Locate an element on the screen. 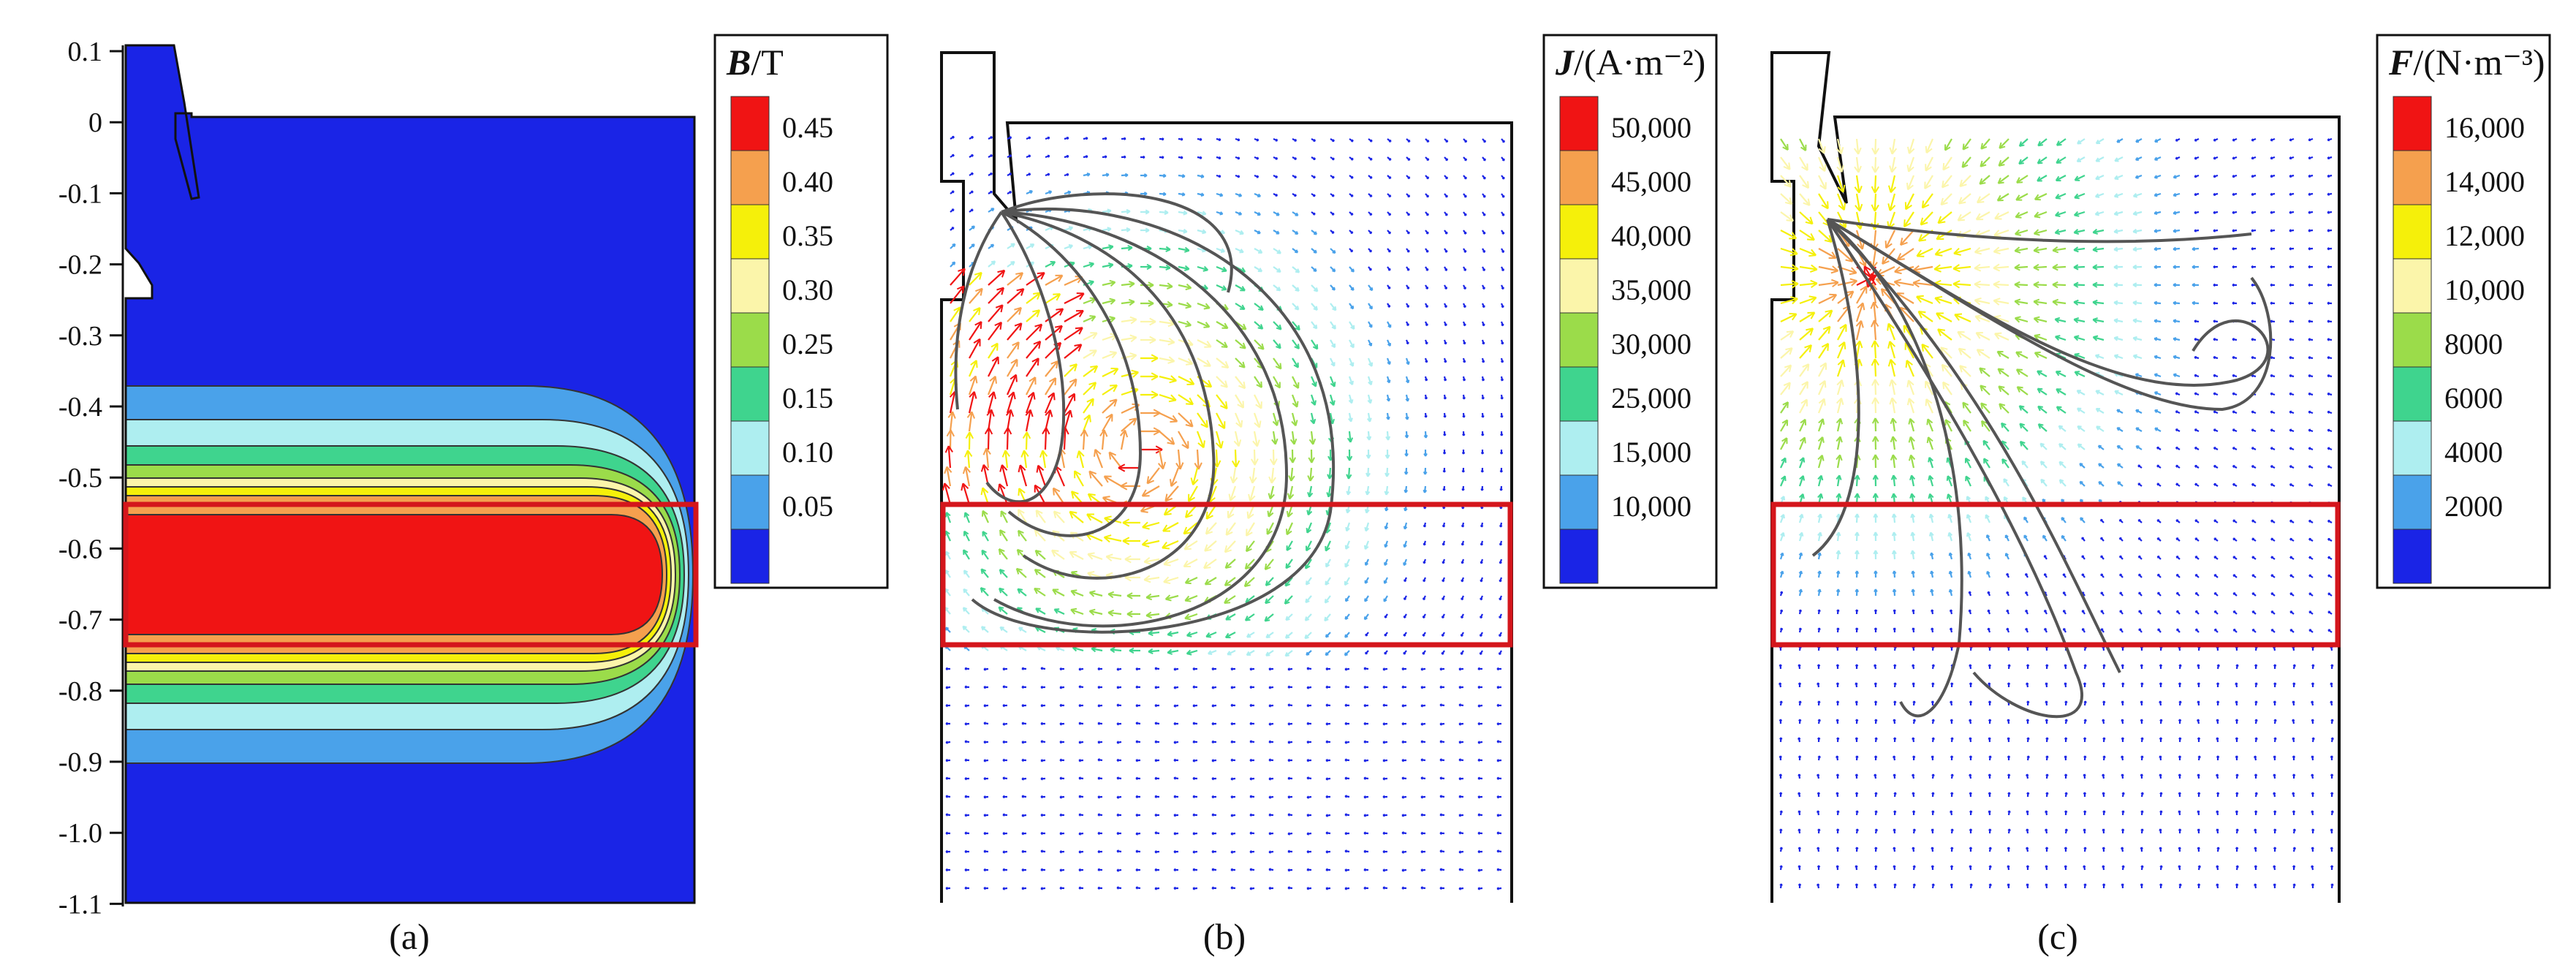 Image resolution: width=2576 pixels, height=973 pixels. legend-label: 0.30 is located at coordinates (807, 290).